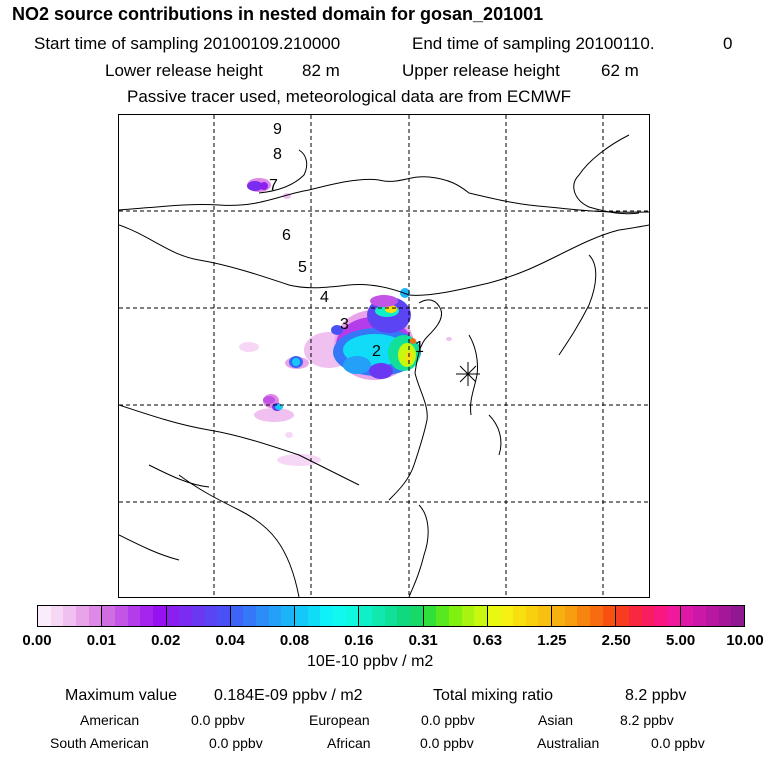 This screenshot has height=768, width=768. I want to click on colorbar-tick-label: 0.02, so click(166, 640).